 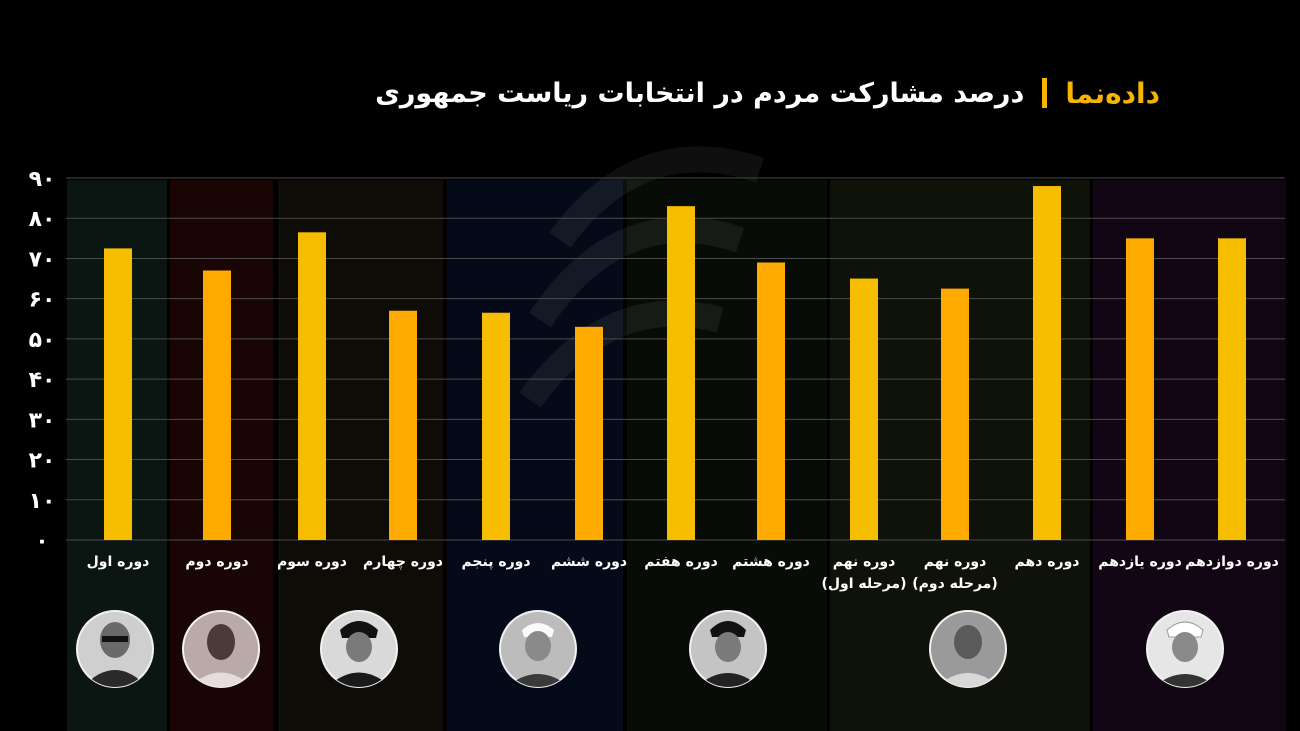 I want to click on y-tick-label: ۹۰, so click(x=42, y=179).